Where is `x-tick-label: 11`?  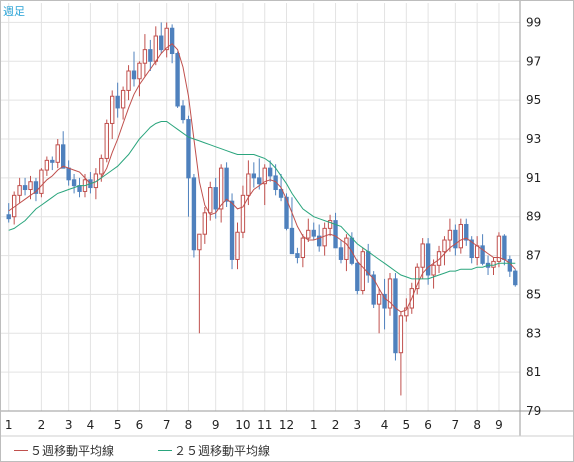 x-tick-label: 11 is located at coordinates (264, 425).